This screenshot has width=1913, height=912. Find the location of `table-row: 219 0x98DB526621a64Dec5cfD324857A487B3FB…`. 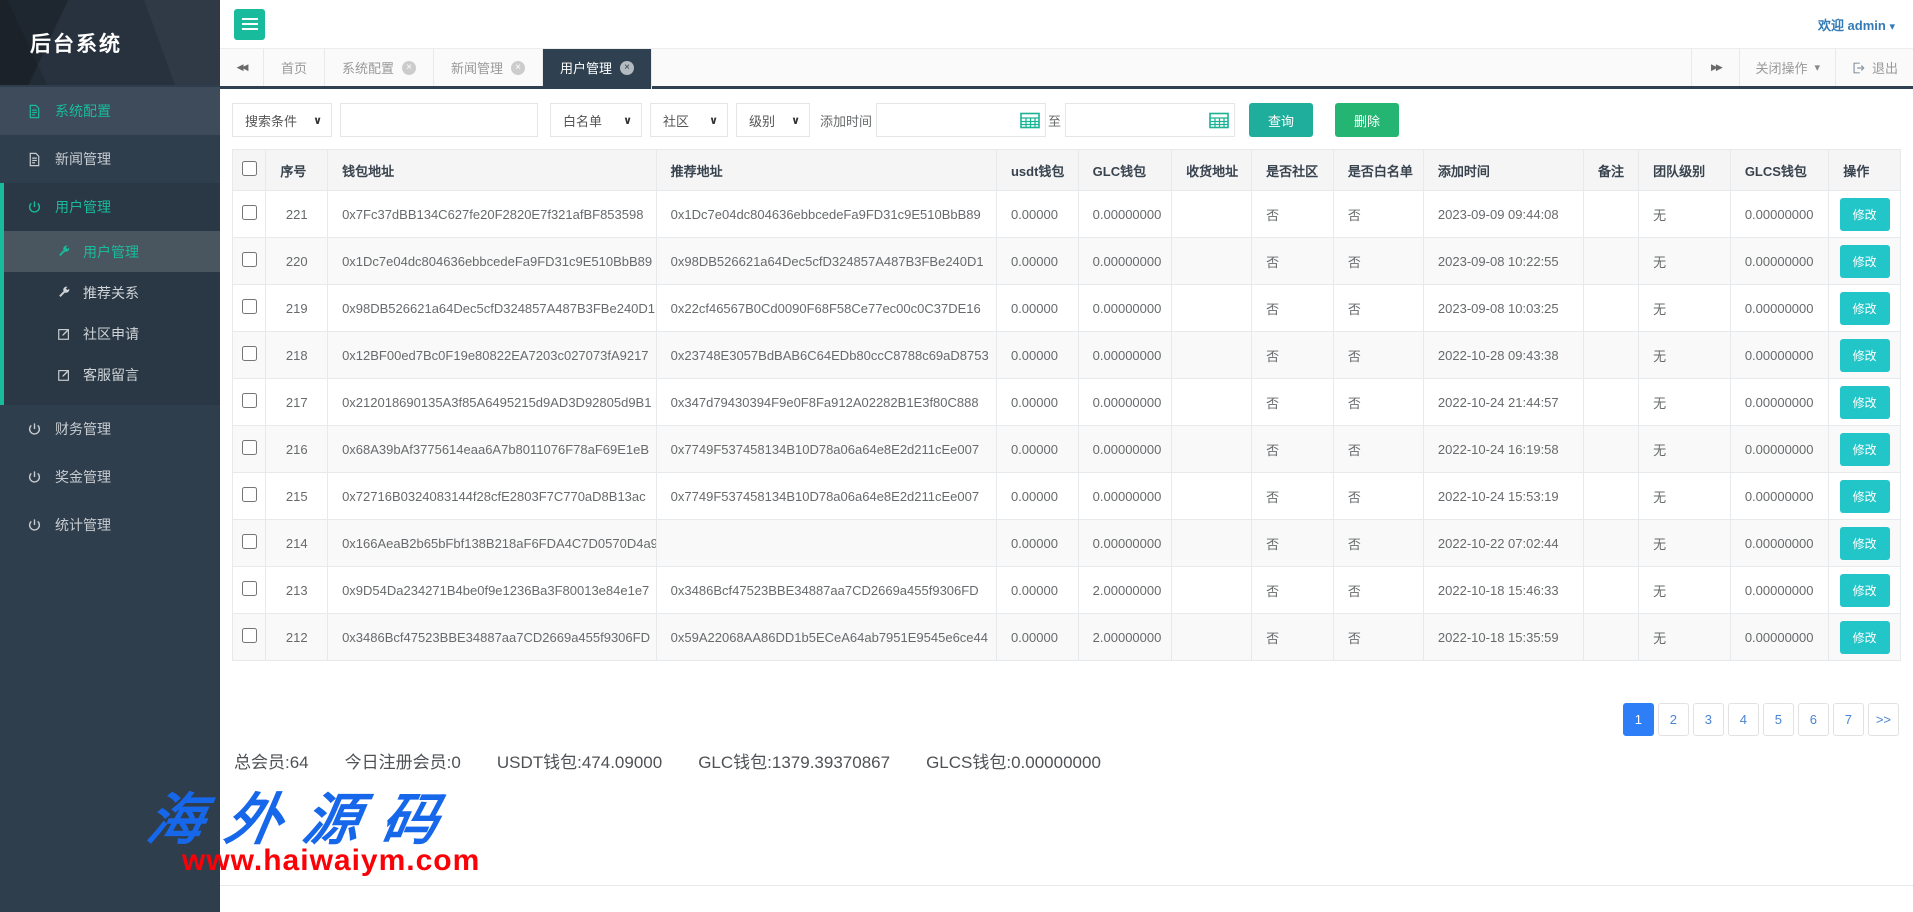

table-row: 219 0x98DB526621a64Dec5cfD324857A487B3FB… is located at coordinates (1066, 308).